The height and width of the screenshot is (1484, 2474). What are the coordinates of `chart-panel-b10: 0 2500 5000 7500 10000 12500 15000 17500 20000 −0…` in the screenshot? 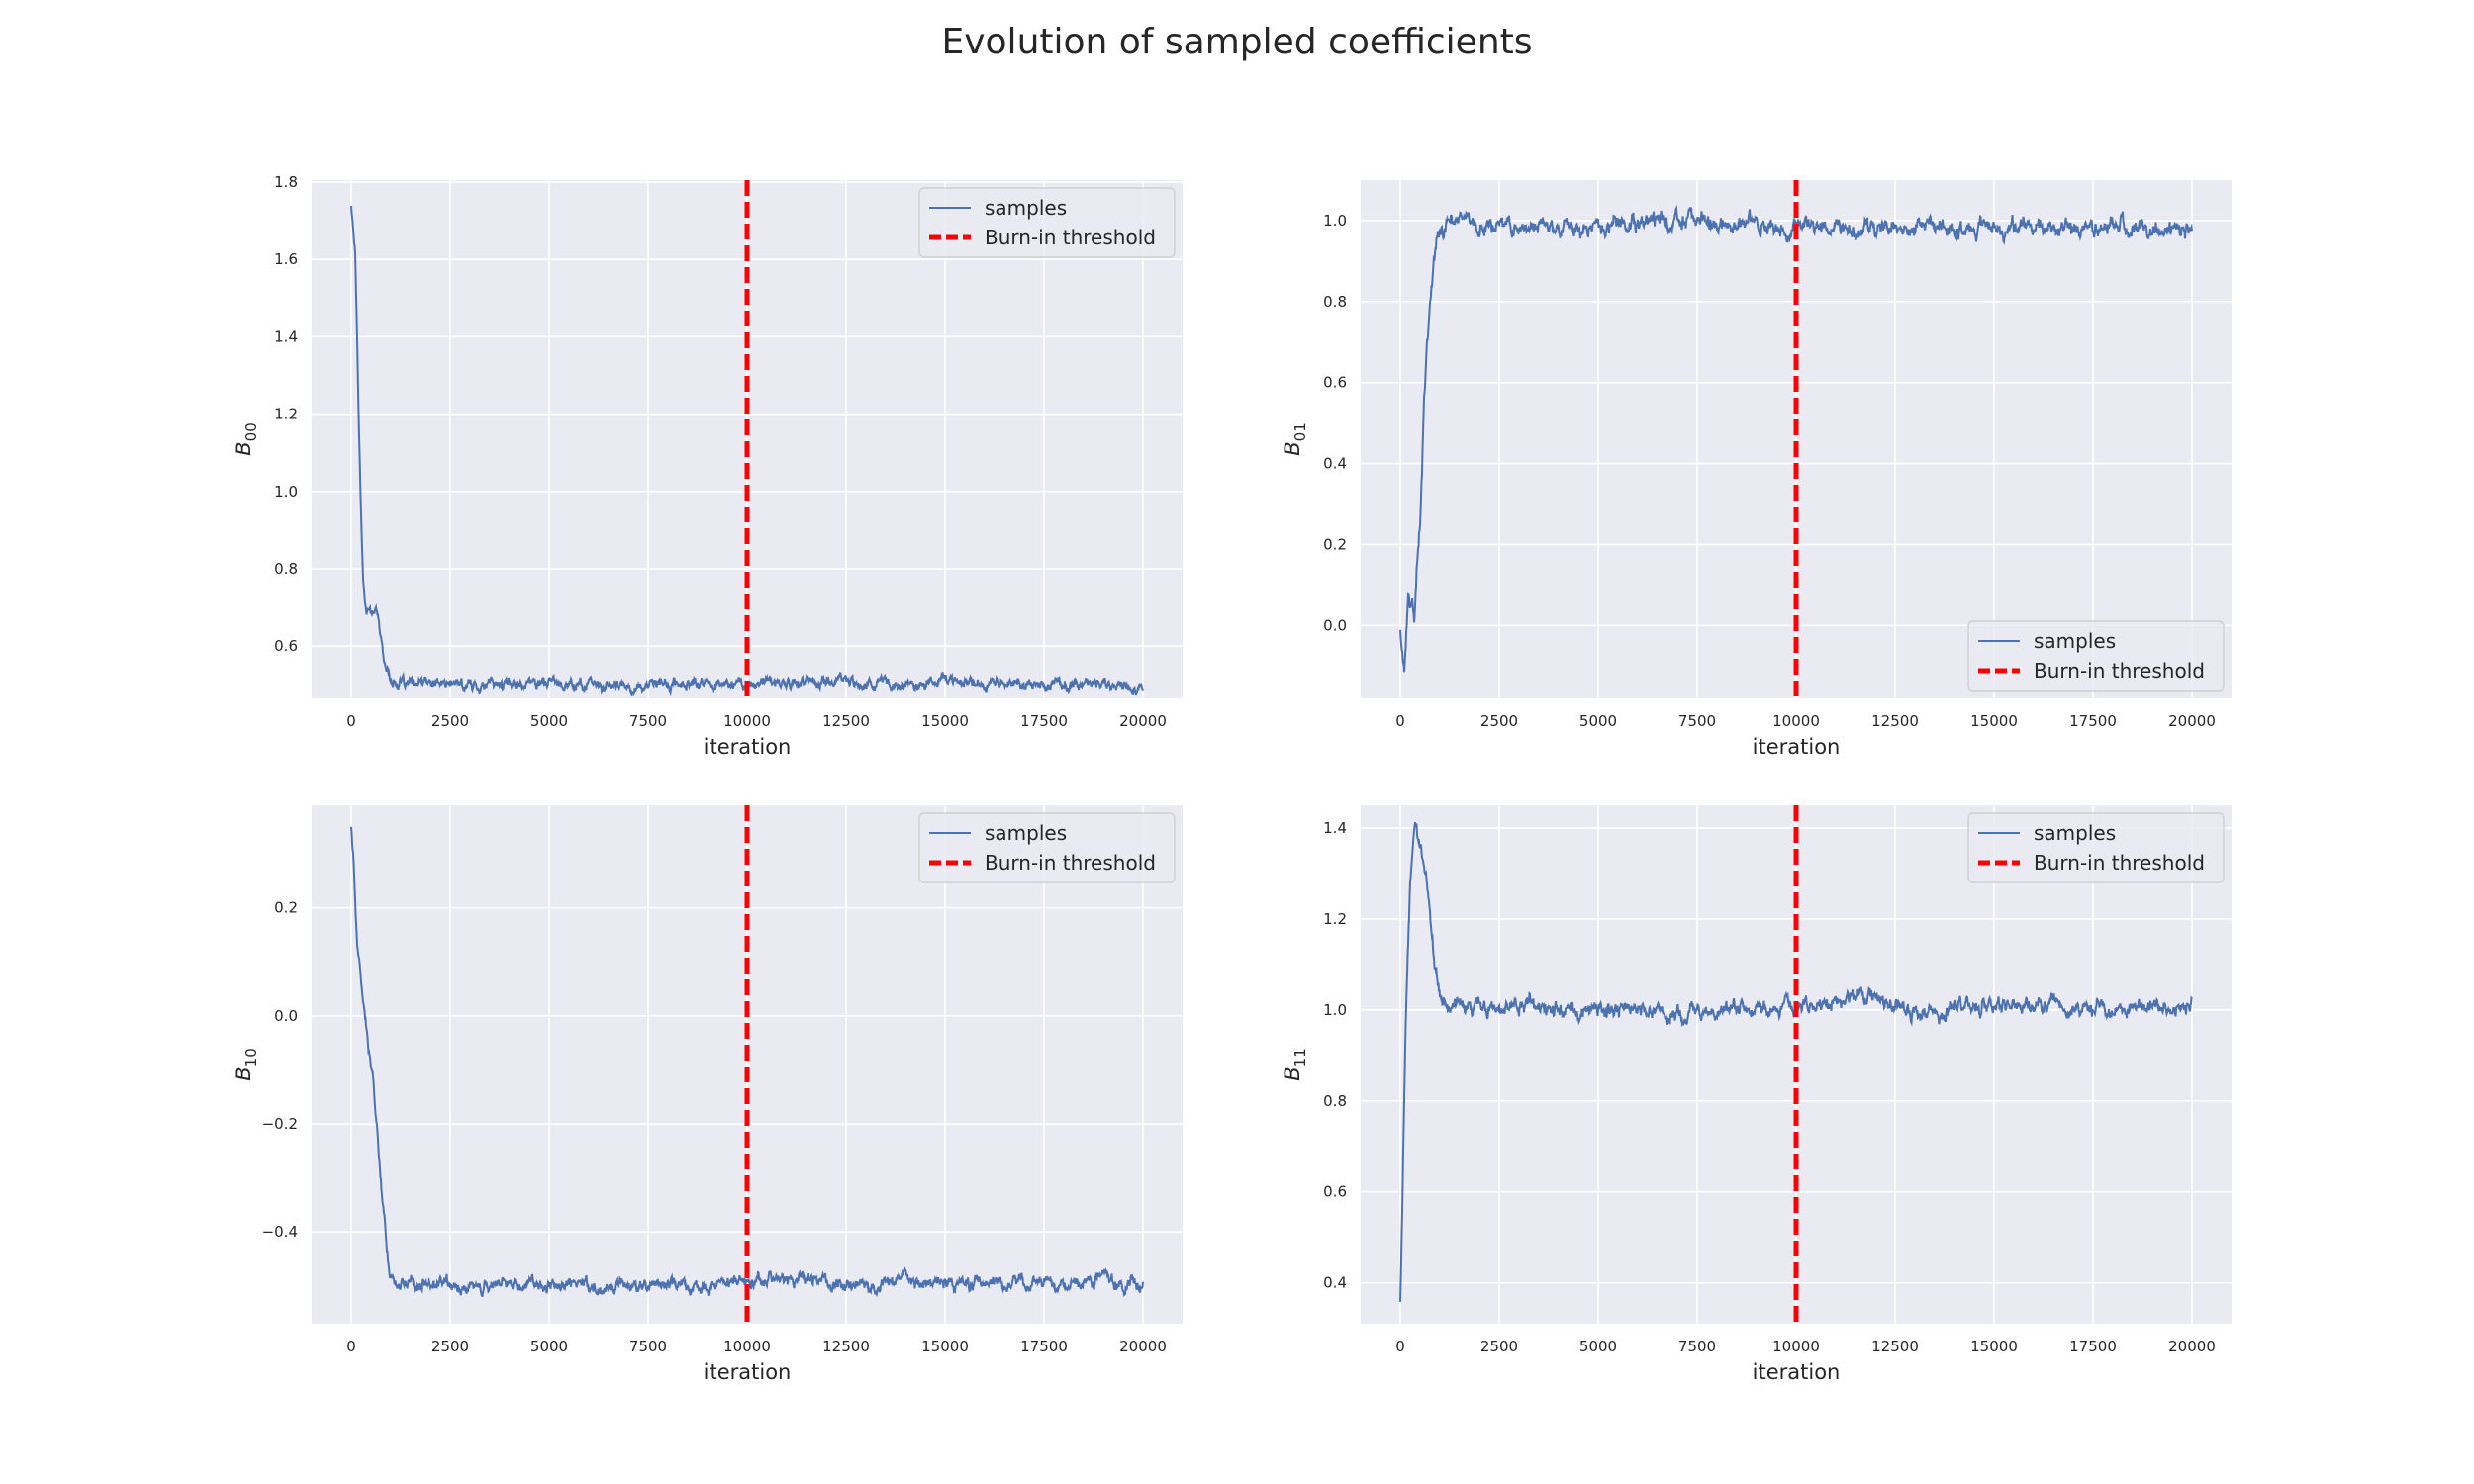 It's located at (708, 1094).